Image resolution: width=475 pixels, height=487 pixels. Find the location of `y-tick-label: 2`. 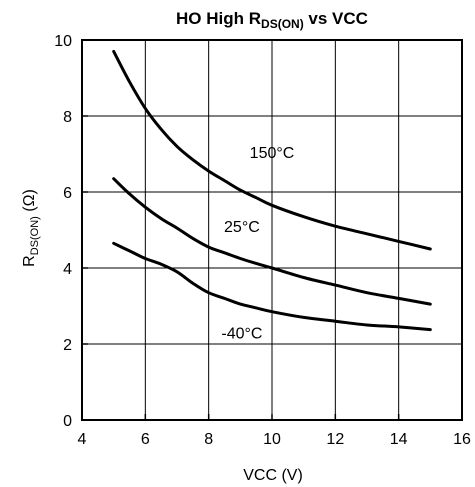

y-tick-label: 2 is located at coordinates (67, 345).